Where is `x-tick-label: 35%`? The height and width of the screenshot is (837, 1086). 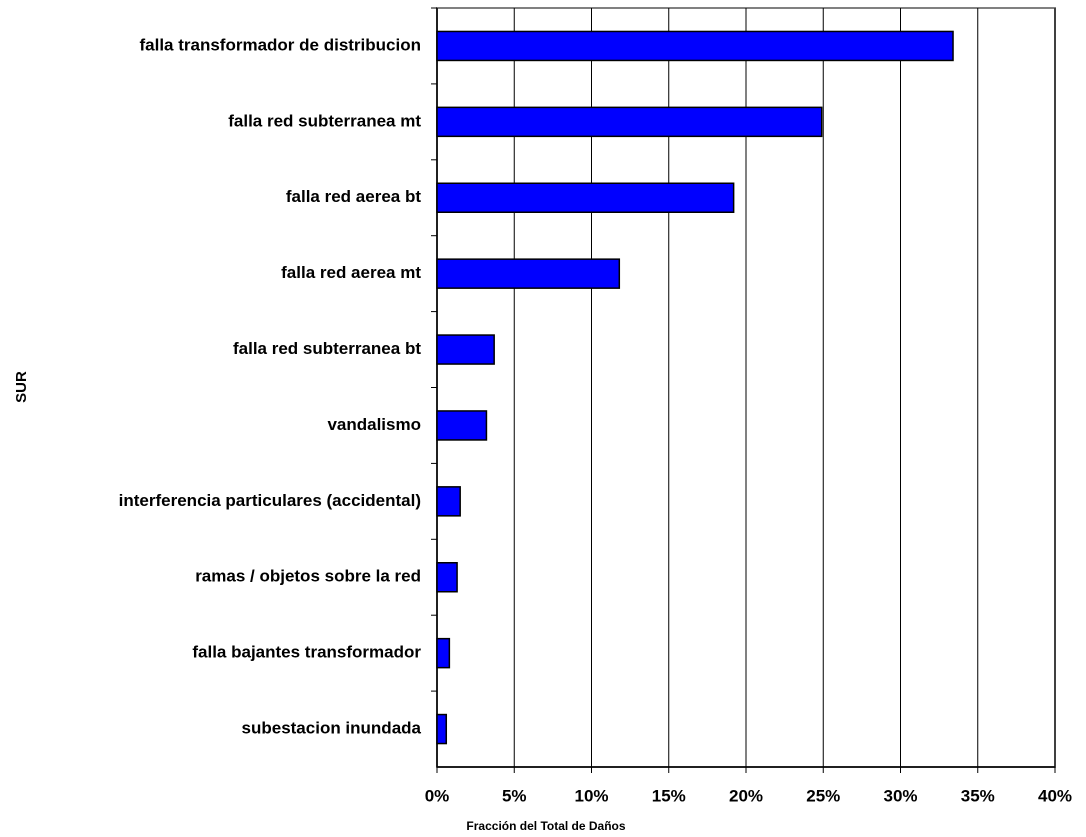 x-tick-label: 35% is located at coordinates (978, 795).